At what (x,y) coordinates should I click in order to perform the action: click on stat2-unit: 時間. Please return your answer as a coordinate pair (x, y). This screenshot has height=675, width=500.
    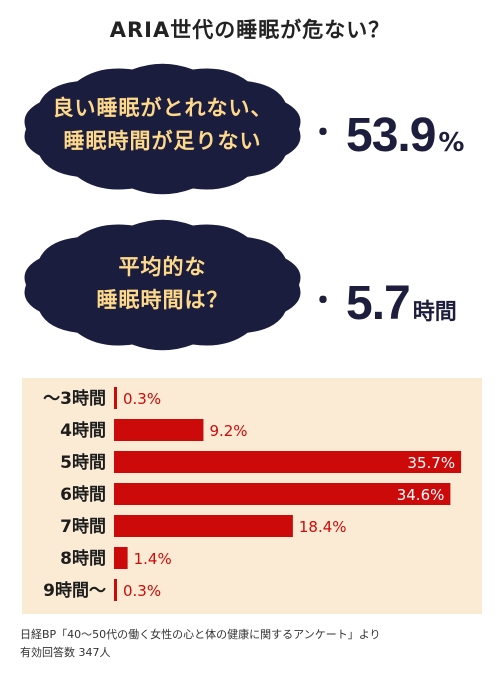
    Looking at the image, I should click on (434, 312).